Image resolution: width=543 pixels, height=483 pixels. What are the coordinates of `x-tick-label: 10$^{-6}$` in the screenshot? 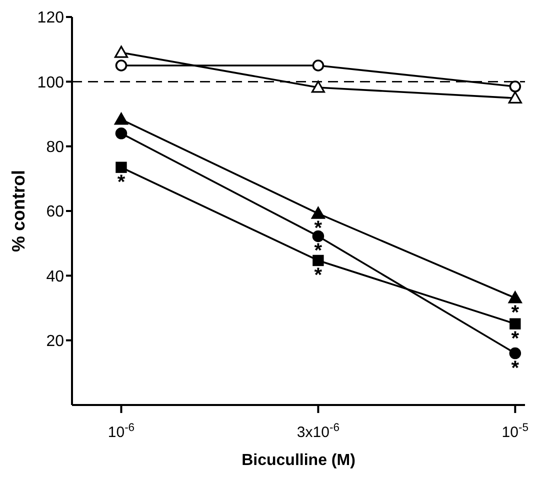 It's located at (121, 431).